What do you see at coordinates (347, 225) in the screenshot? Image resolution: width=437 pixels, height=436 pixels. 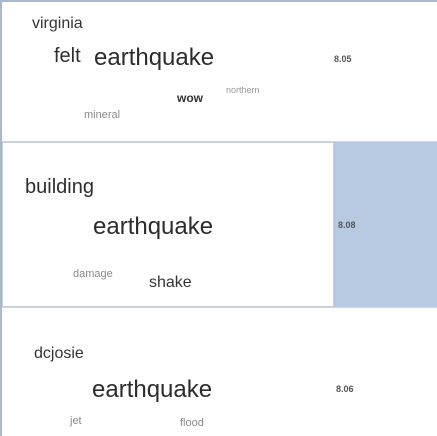 I see `score-value: 8.08` at bounding box center [347, 225].